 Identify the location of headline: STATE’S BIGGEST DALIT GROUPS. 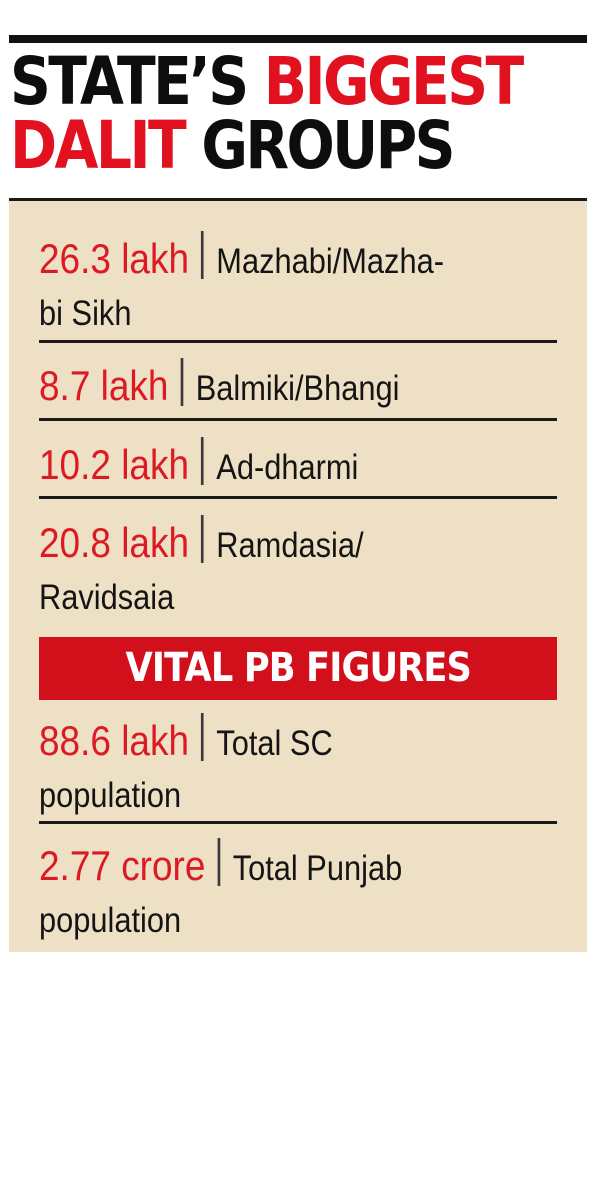
(267, 114).